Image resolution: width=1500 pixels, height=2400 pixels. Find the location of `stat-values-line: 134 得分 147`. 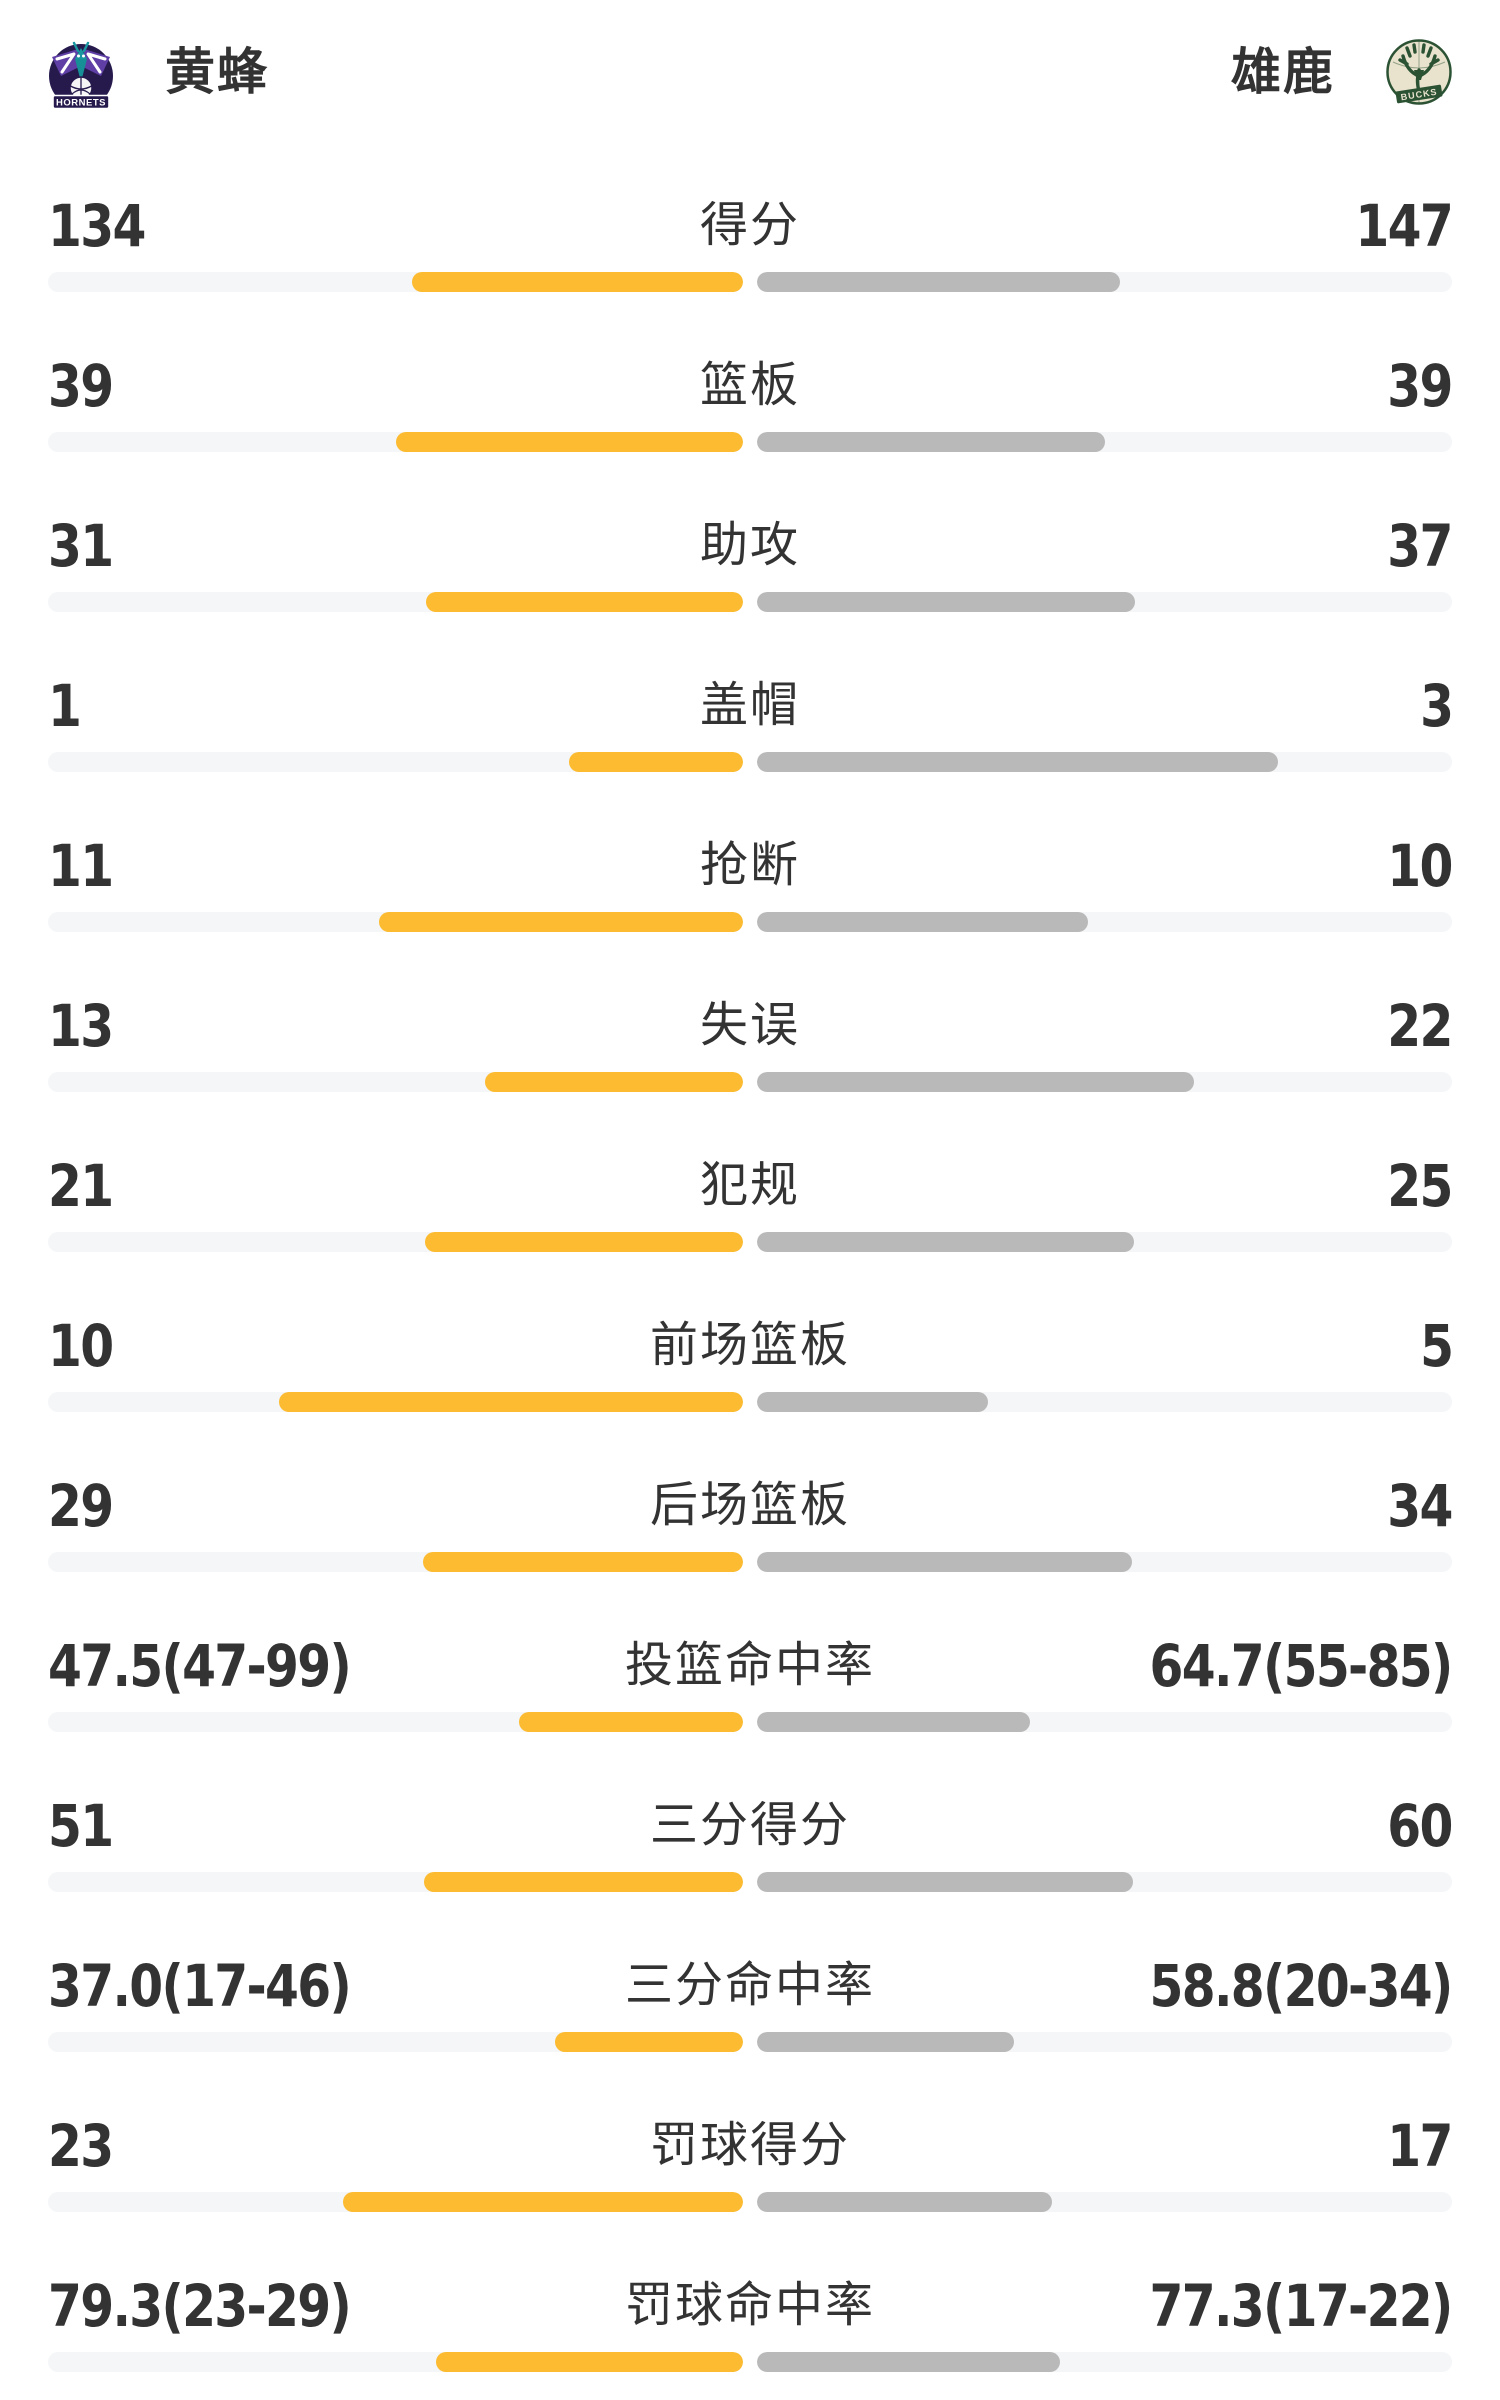

stat-values-line: 134 得分 147 is located at coordinates (751, 226).